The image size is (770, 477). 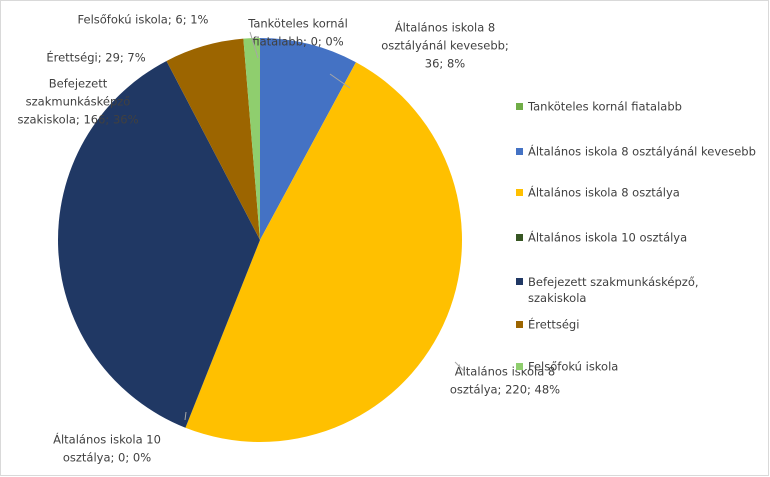 I want to click on data-label: 36; 8%, so click(x=445, y=64).